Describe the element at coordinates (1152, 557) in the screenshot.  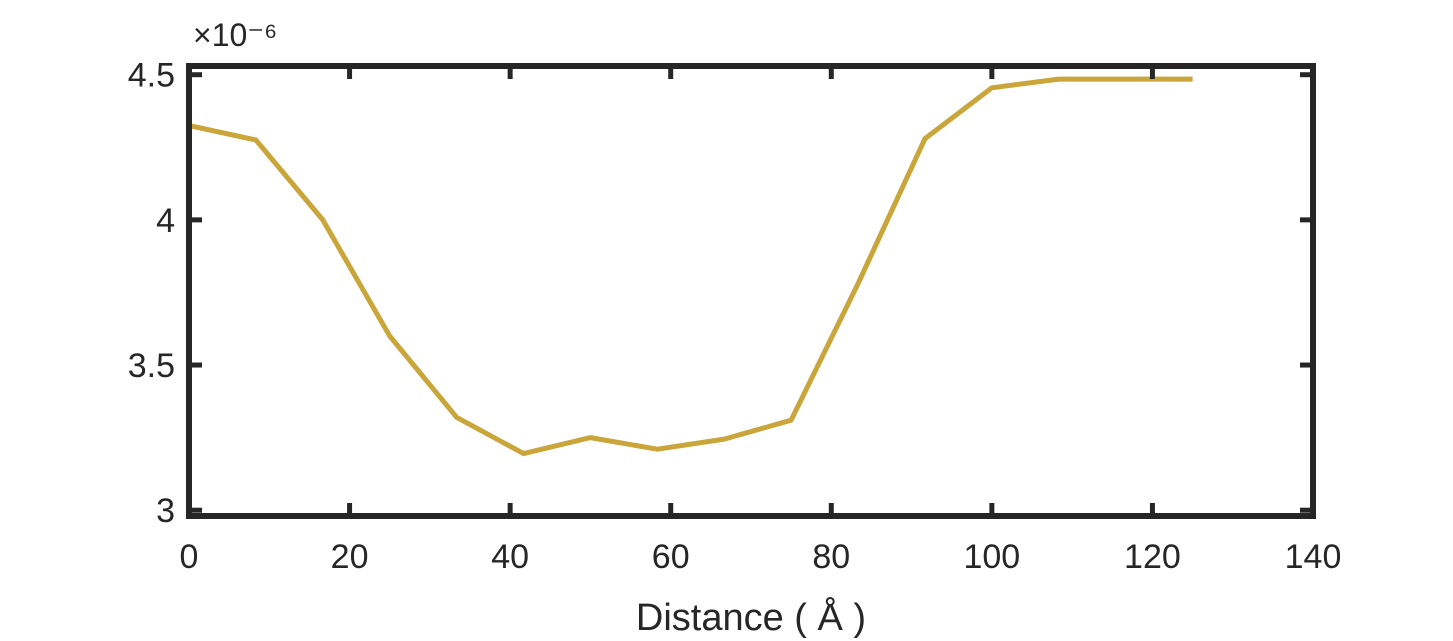
I see `x-tick-label: 120` at that location.